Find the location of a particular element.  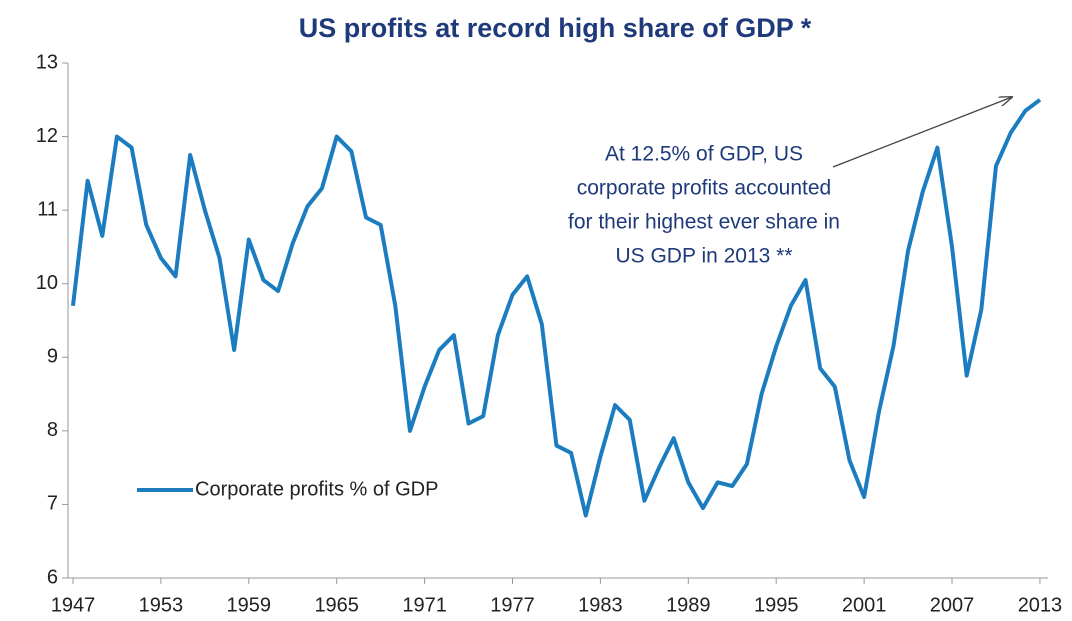

x-tick-label: 2013 is located at coordinates (1040, 605).